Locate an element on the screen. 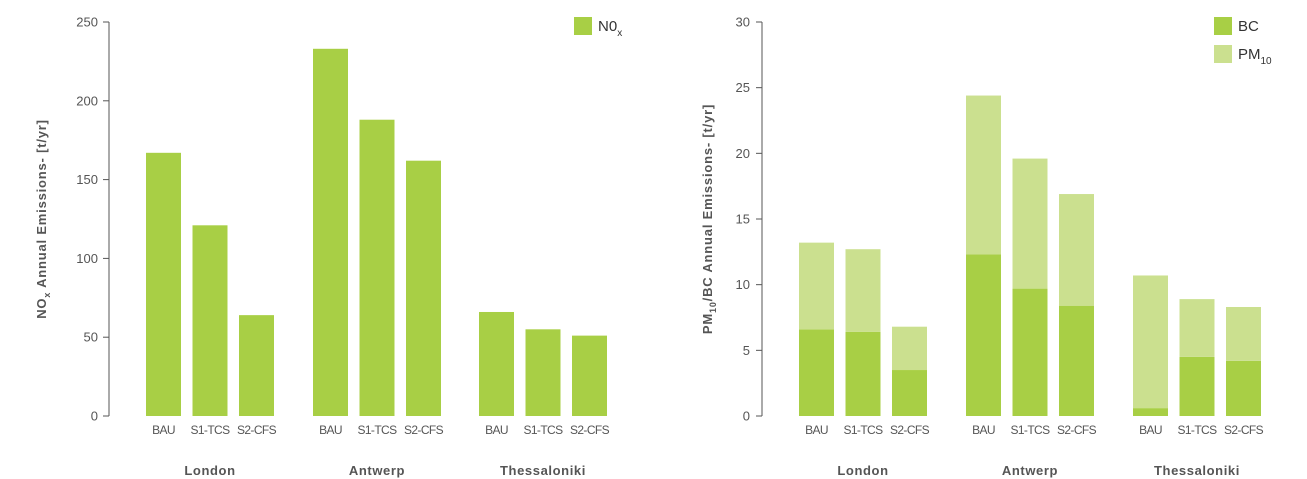 The image size is (1307, 479). legend-label: BC is located at coordinates (1248, 26).